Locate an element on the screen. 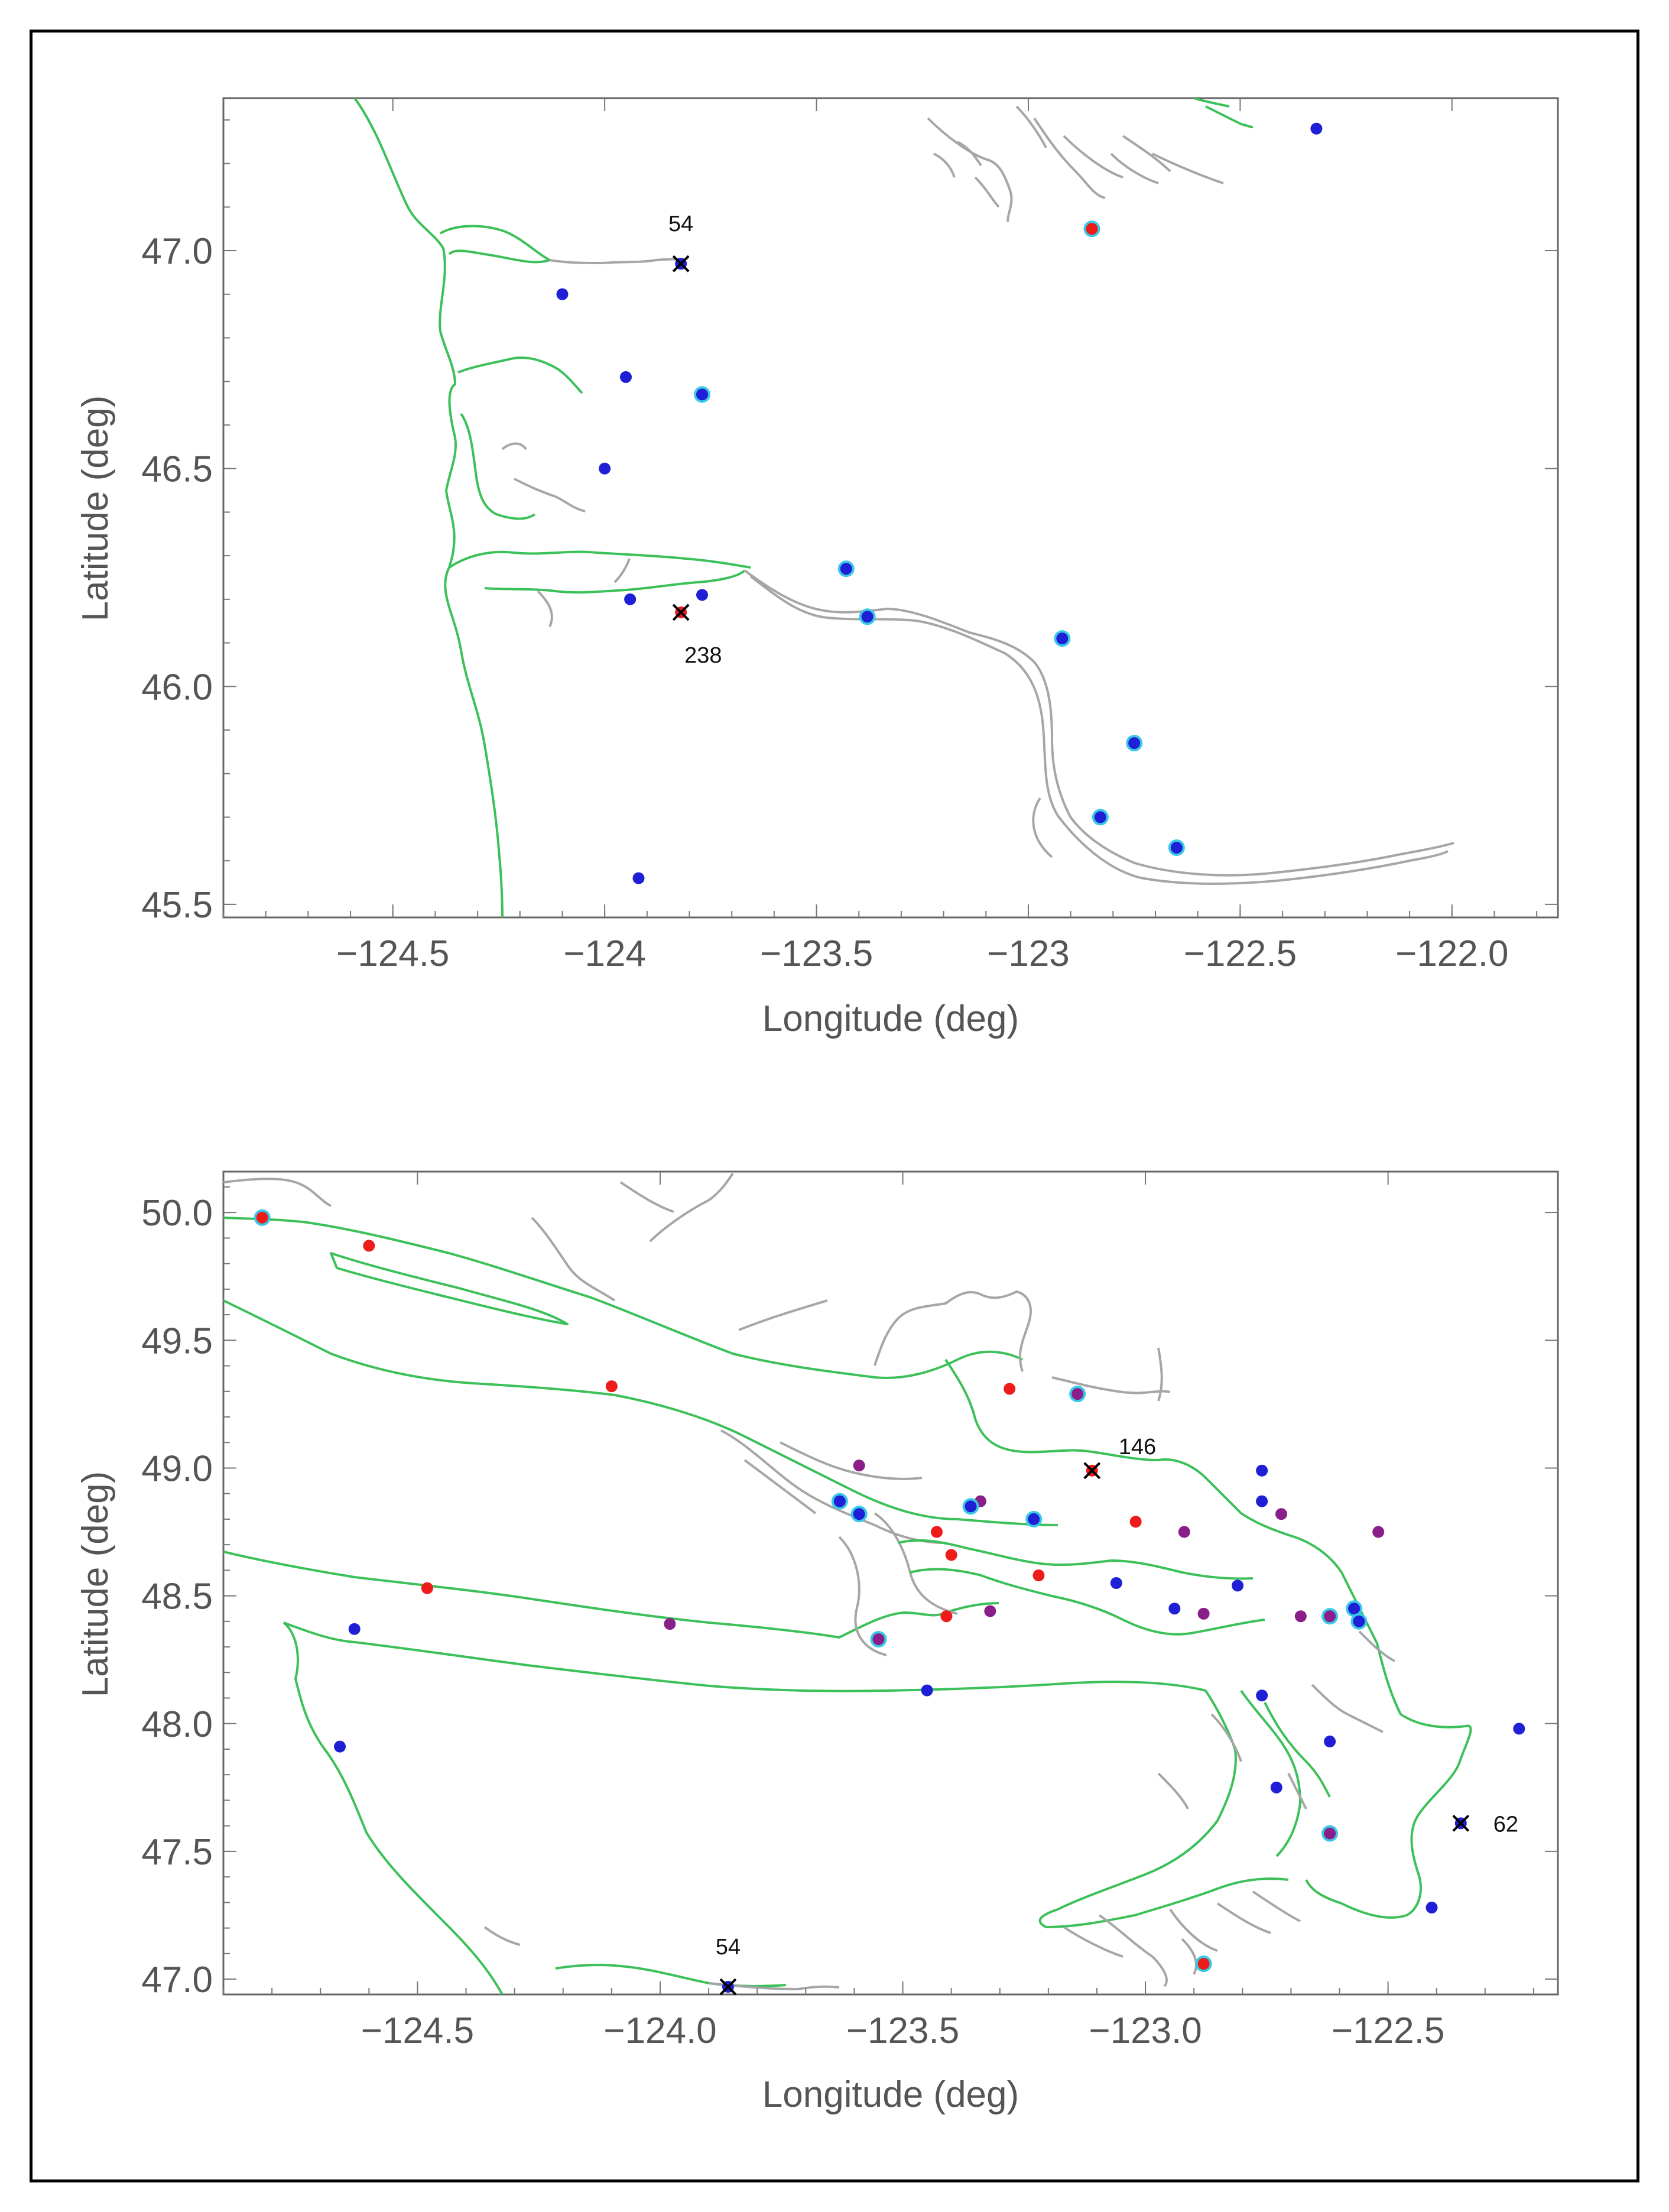 The width and height of the screenshot is (1669, 2212). bottom-shore-jdf-south is located at coordinates (744, 1656).